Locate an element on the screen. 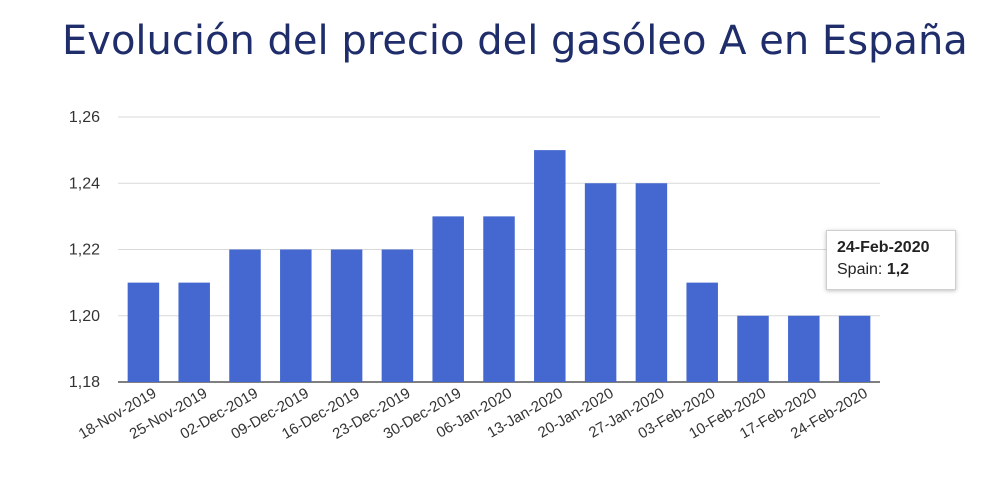 The height and width of the screenshot is (493, 1000). tooltip-series-label: Spain: is located at coordinates (860, 269).